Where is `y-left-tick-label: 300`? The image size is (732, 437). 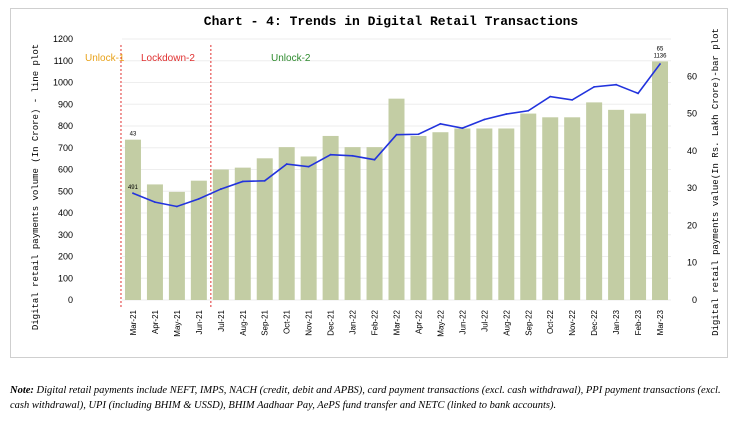 y-left-tick-label: 300 is located at coordinates (65, 235).